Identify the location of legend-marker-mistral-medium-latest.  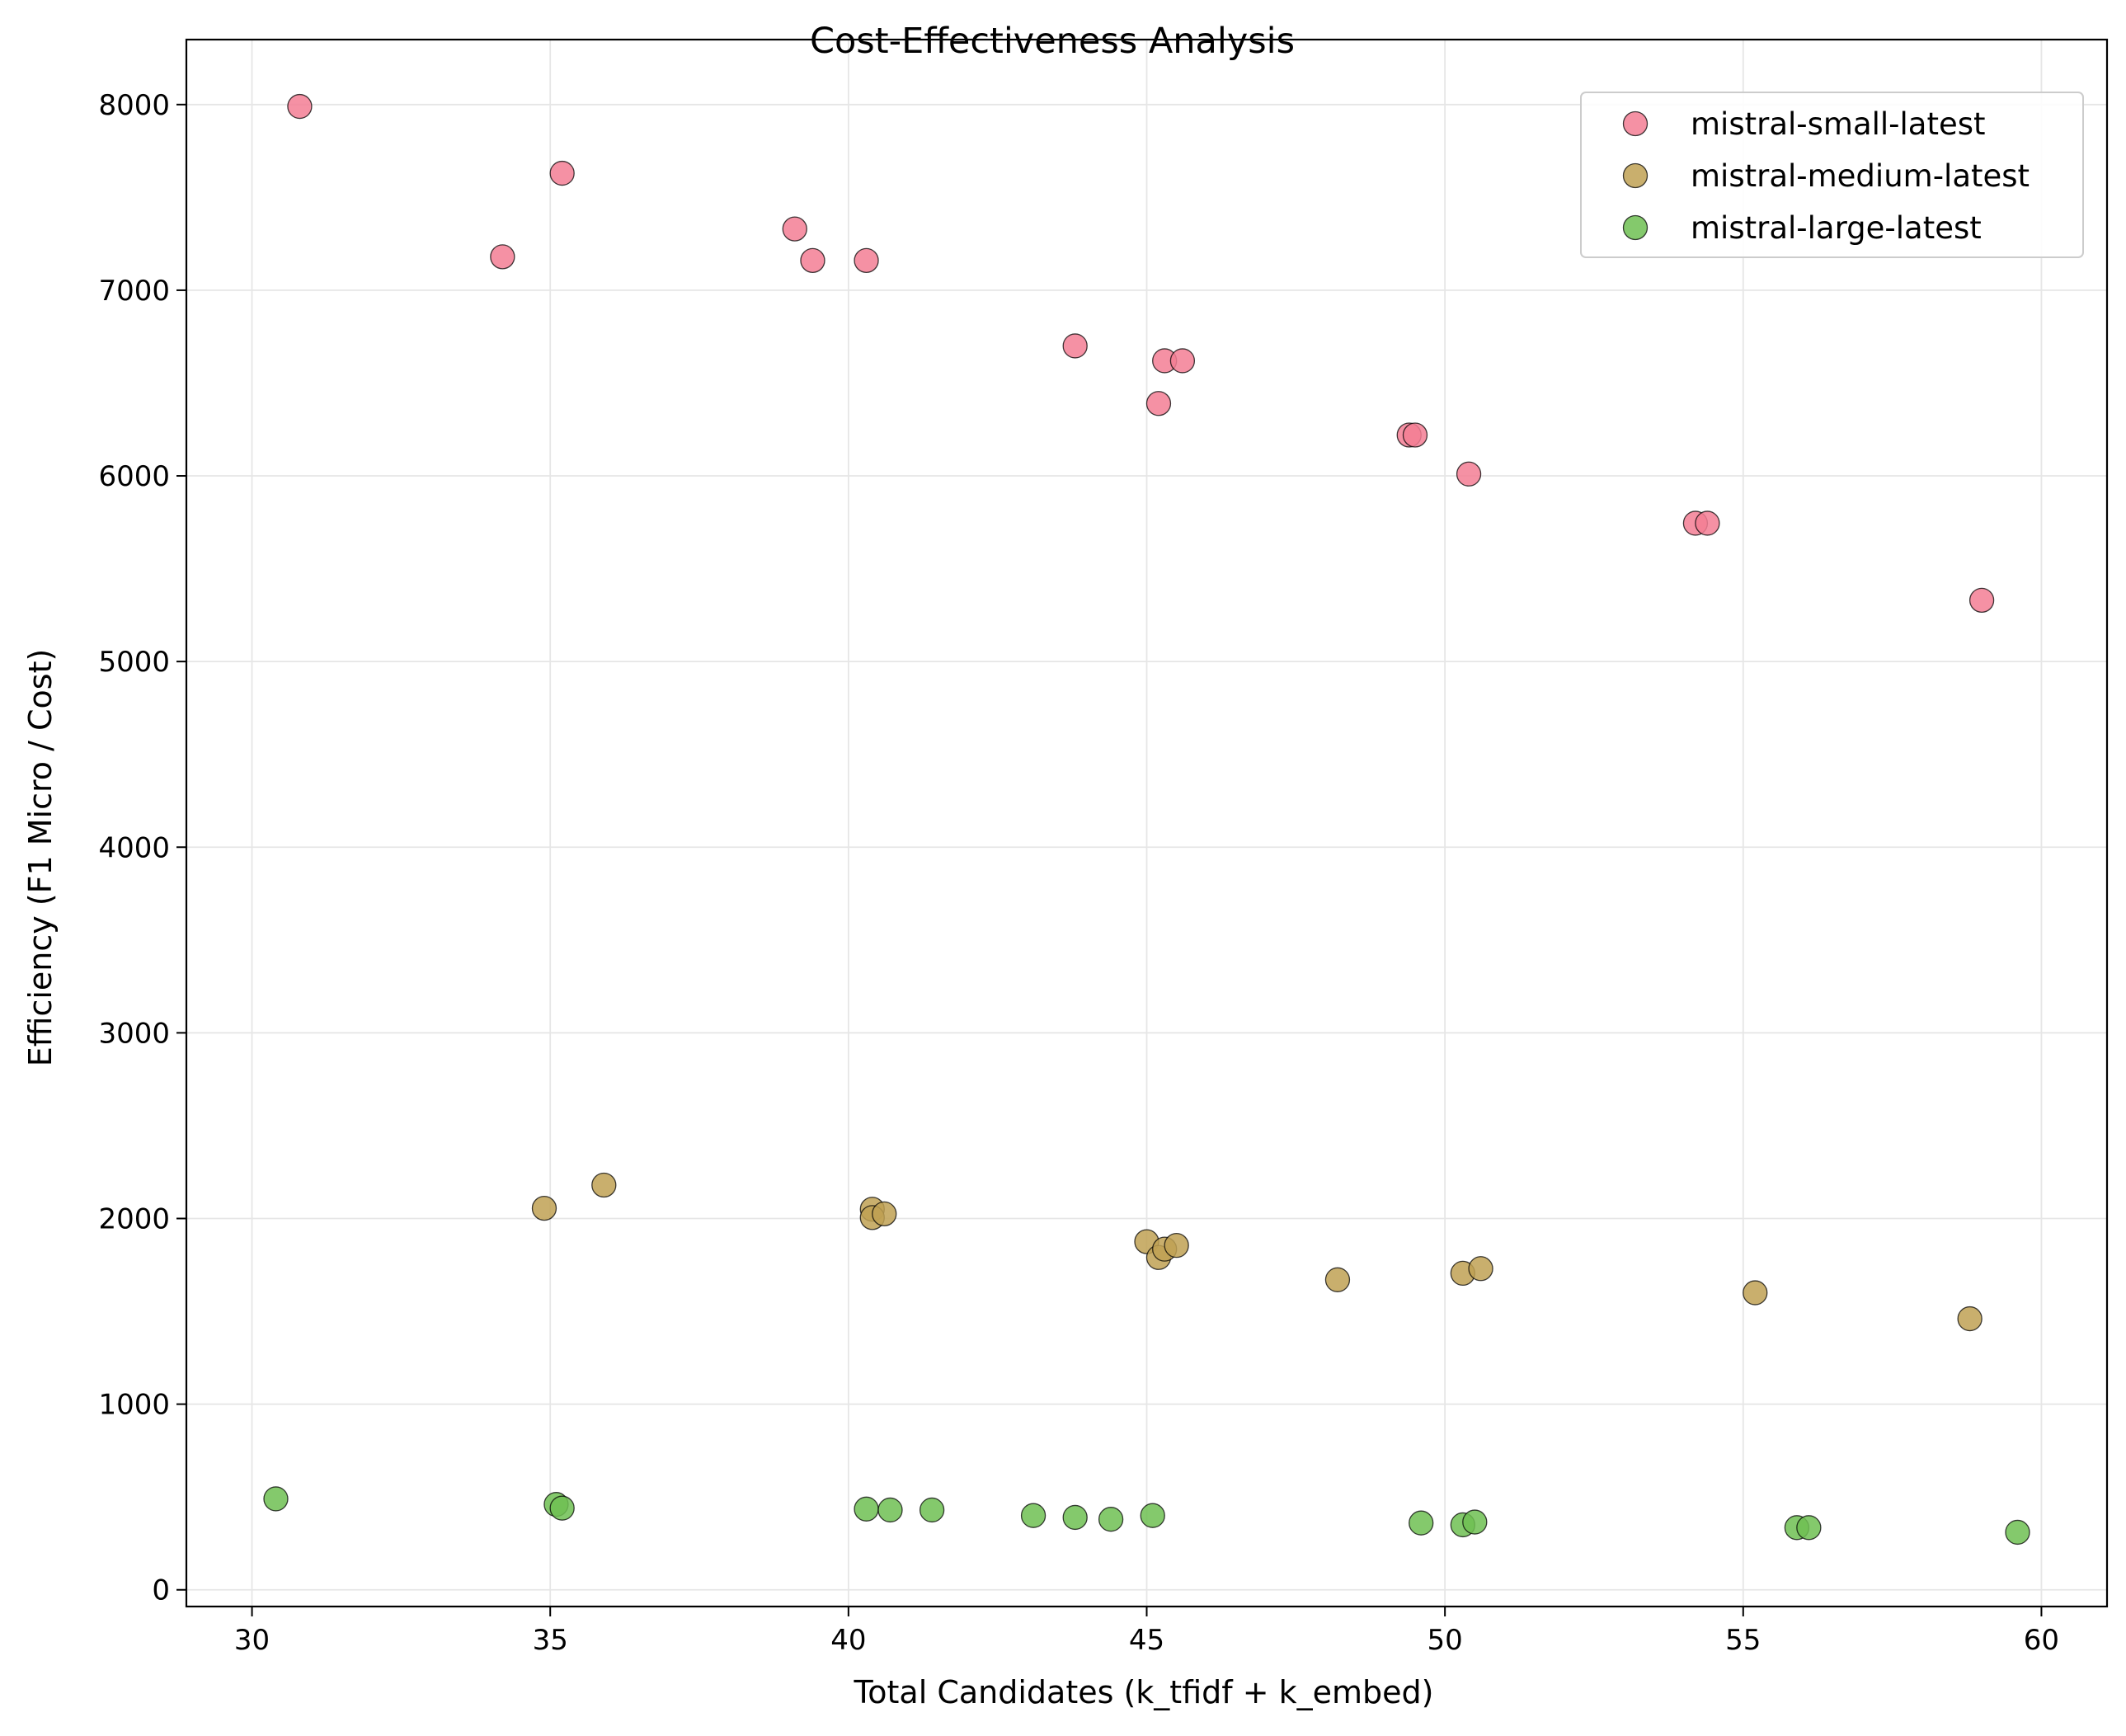
(1635, 175).